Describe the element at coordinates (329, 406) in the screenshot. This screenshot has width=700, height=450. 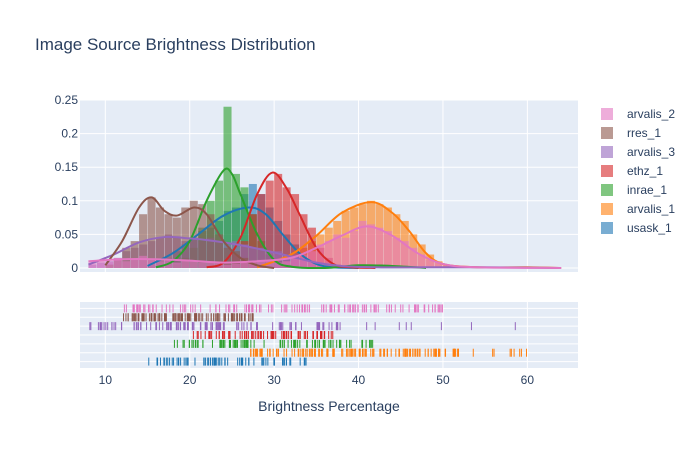
I see `x-axis-title: Brightness Percentage` at that location.